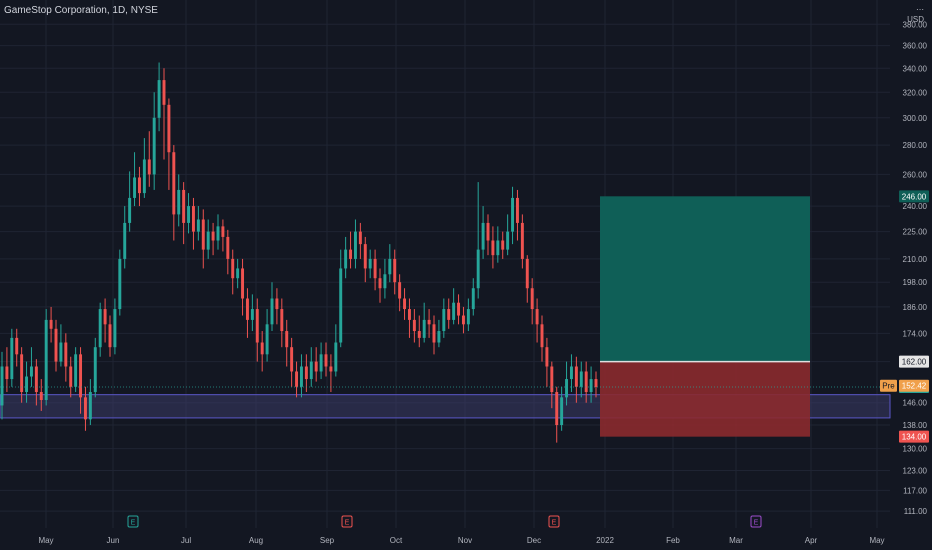  What do you see at coordinates (915, 232) in the screenshot?
I see `price-tick-label: 225.00` at bounding box center [915, 232].